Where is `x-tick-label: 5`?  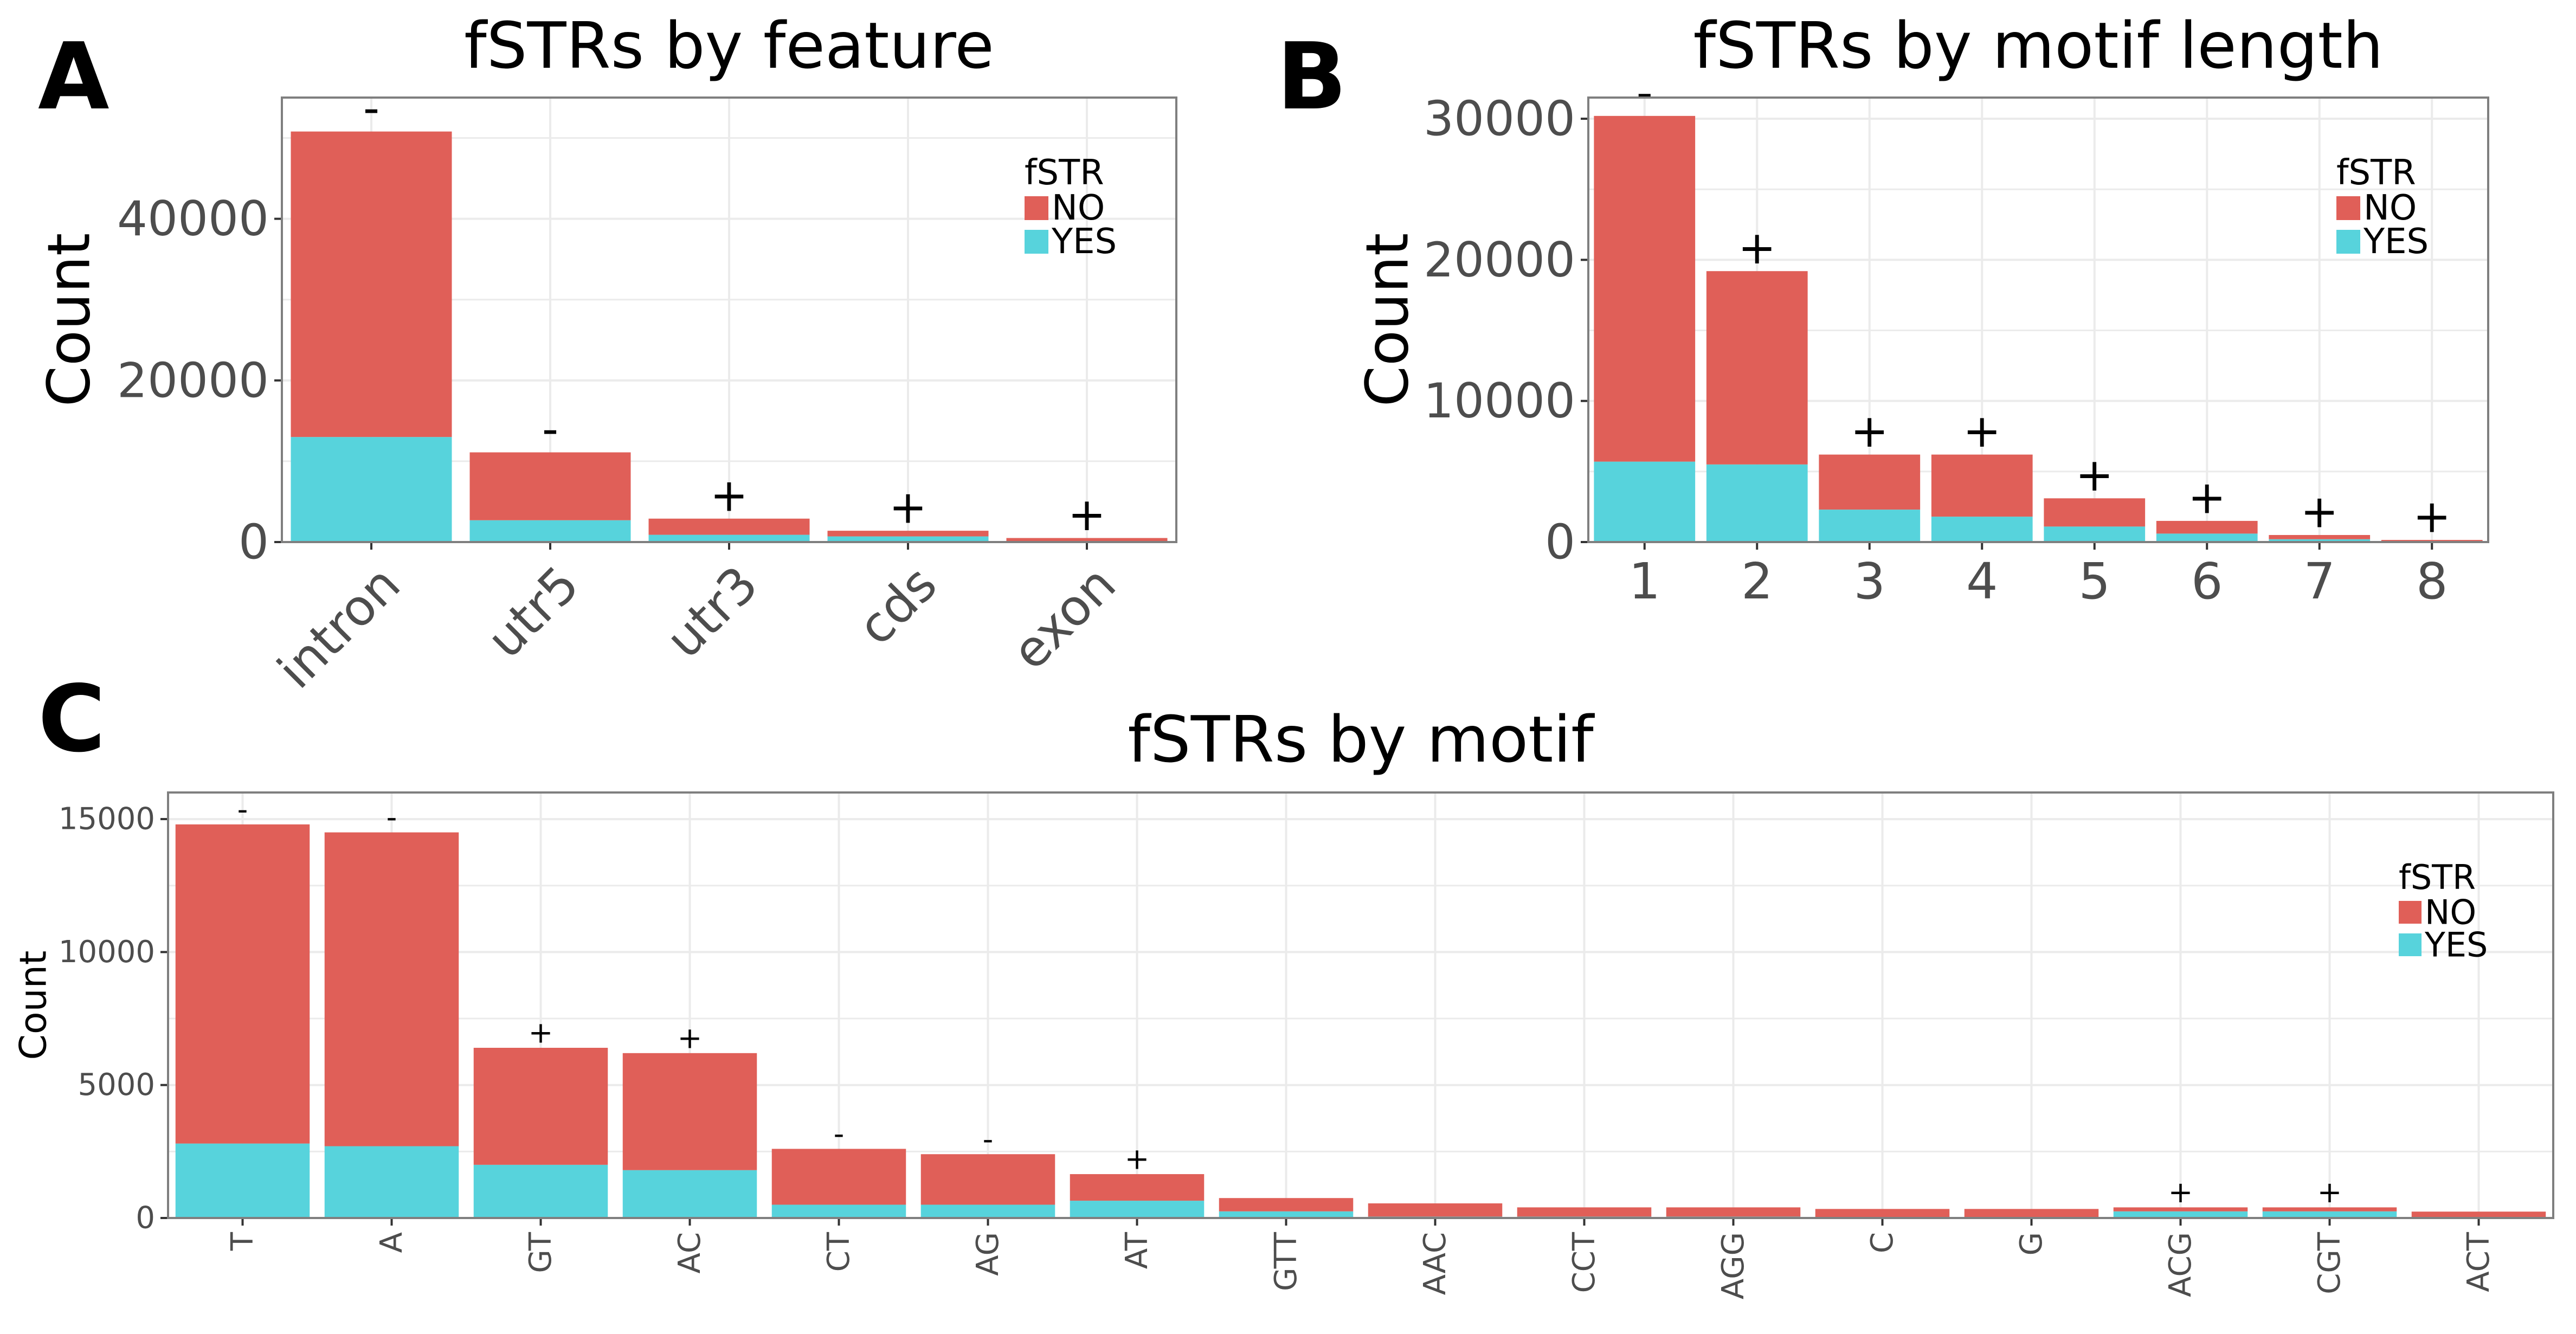
x-tick-label: 5 is located at coordinates (2094, 581).